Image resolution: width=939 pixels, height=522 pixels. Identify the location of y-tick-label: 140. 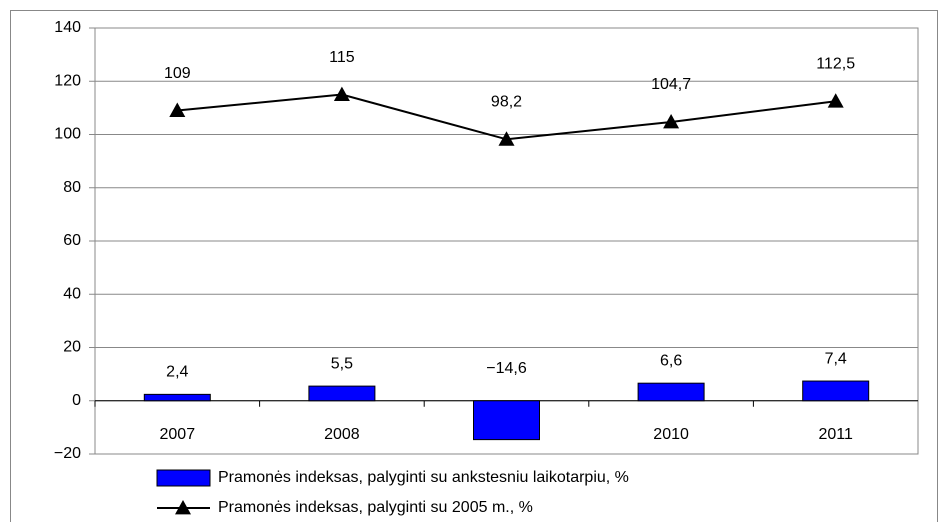
(67, 27).